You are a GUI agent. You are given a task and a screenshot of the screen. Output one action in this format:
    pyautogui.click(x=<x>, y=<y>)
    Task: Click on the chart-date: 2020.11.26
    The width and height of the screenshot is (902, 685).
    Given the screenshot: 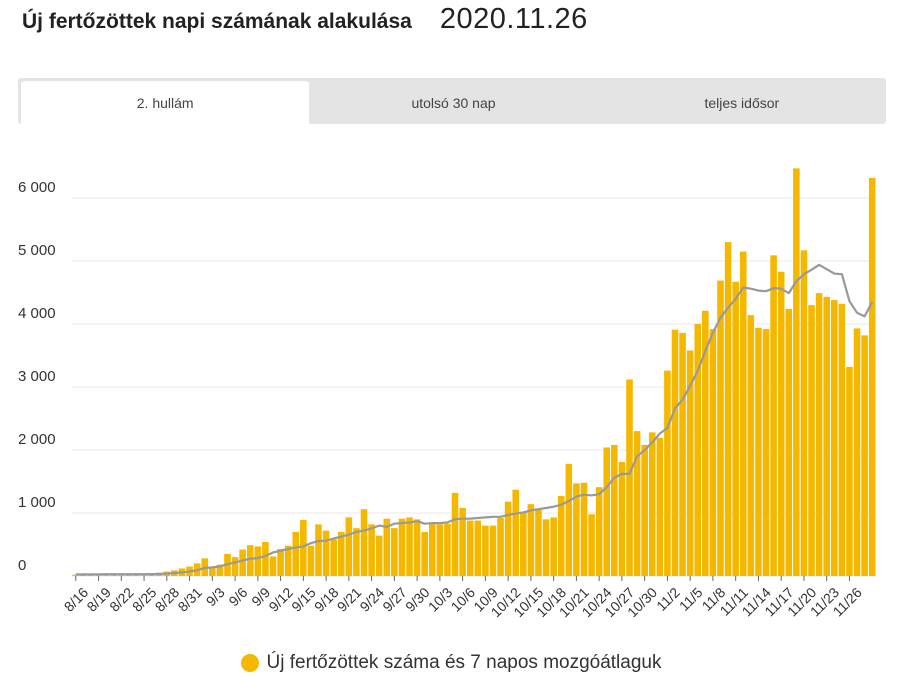 What is the action you would take?
    pyautogui.click(x=513, y=19)
    